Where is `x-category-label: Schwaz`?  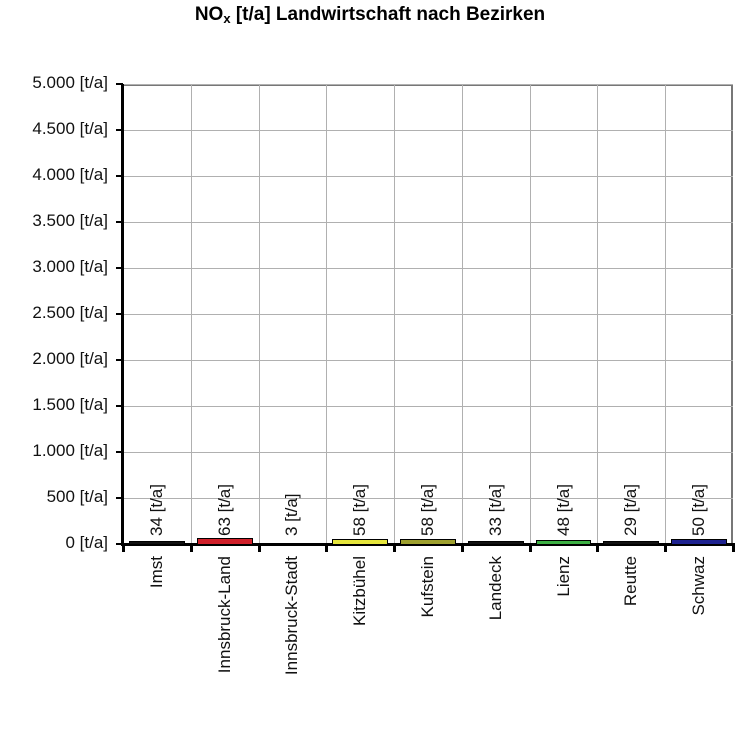 x-category-label: Schwaz is located at coordinates (699, 586).